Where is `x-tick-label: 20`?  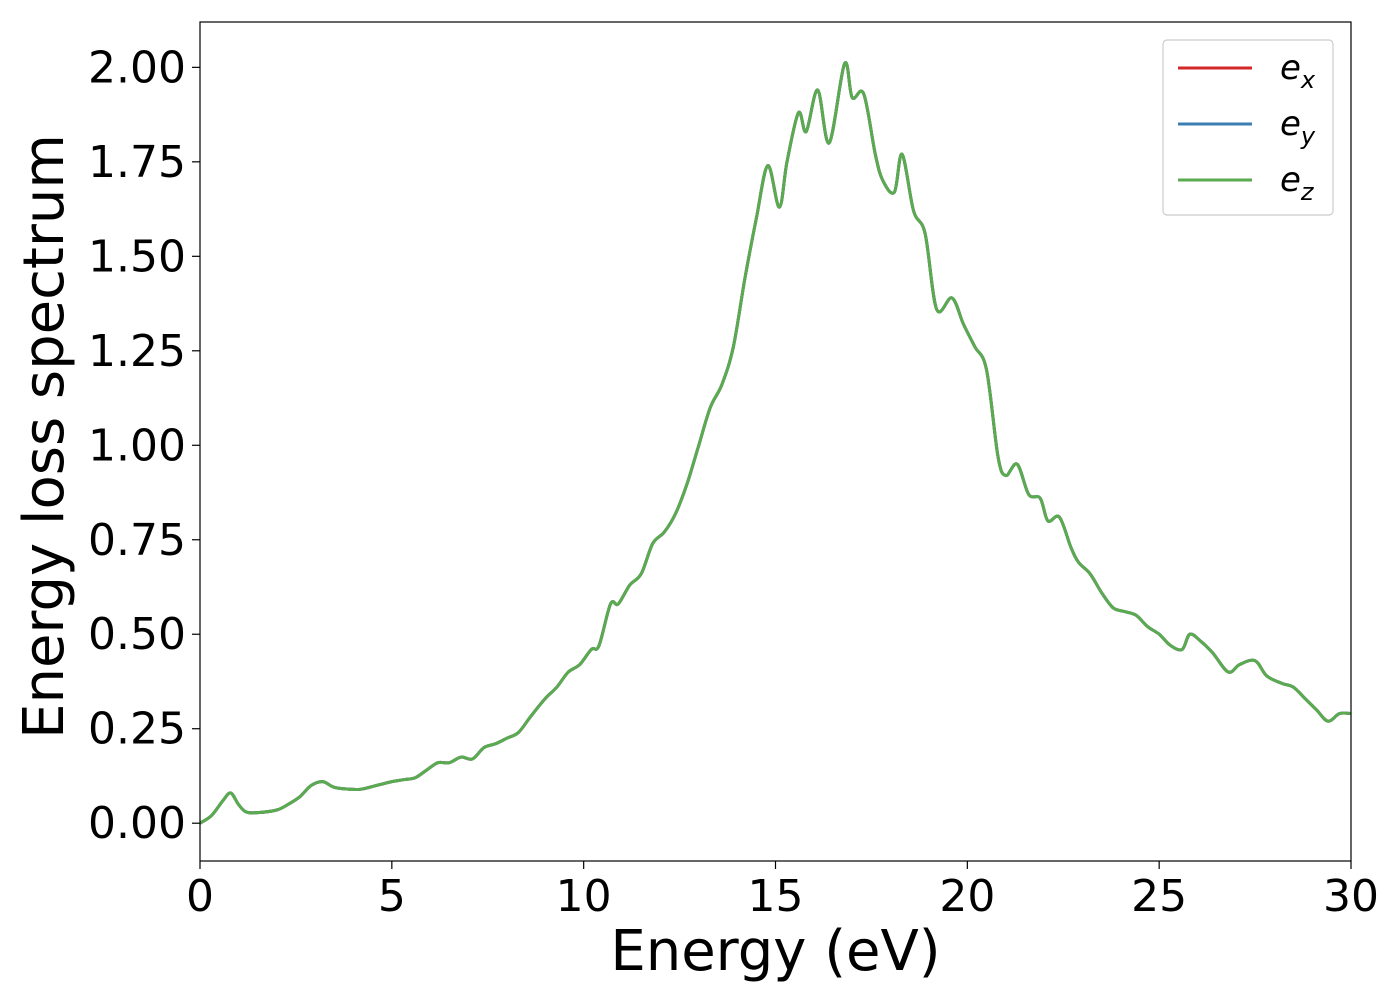 x-tick-label: 20 is located at coordinates (967, 896).